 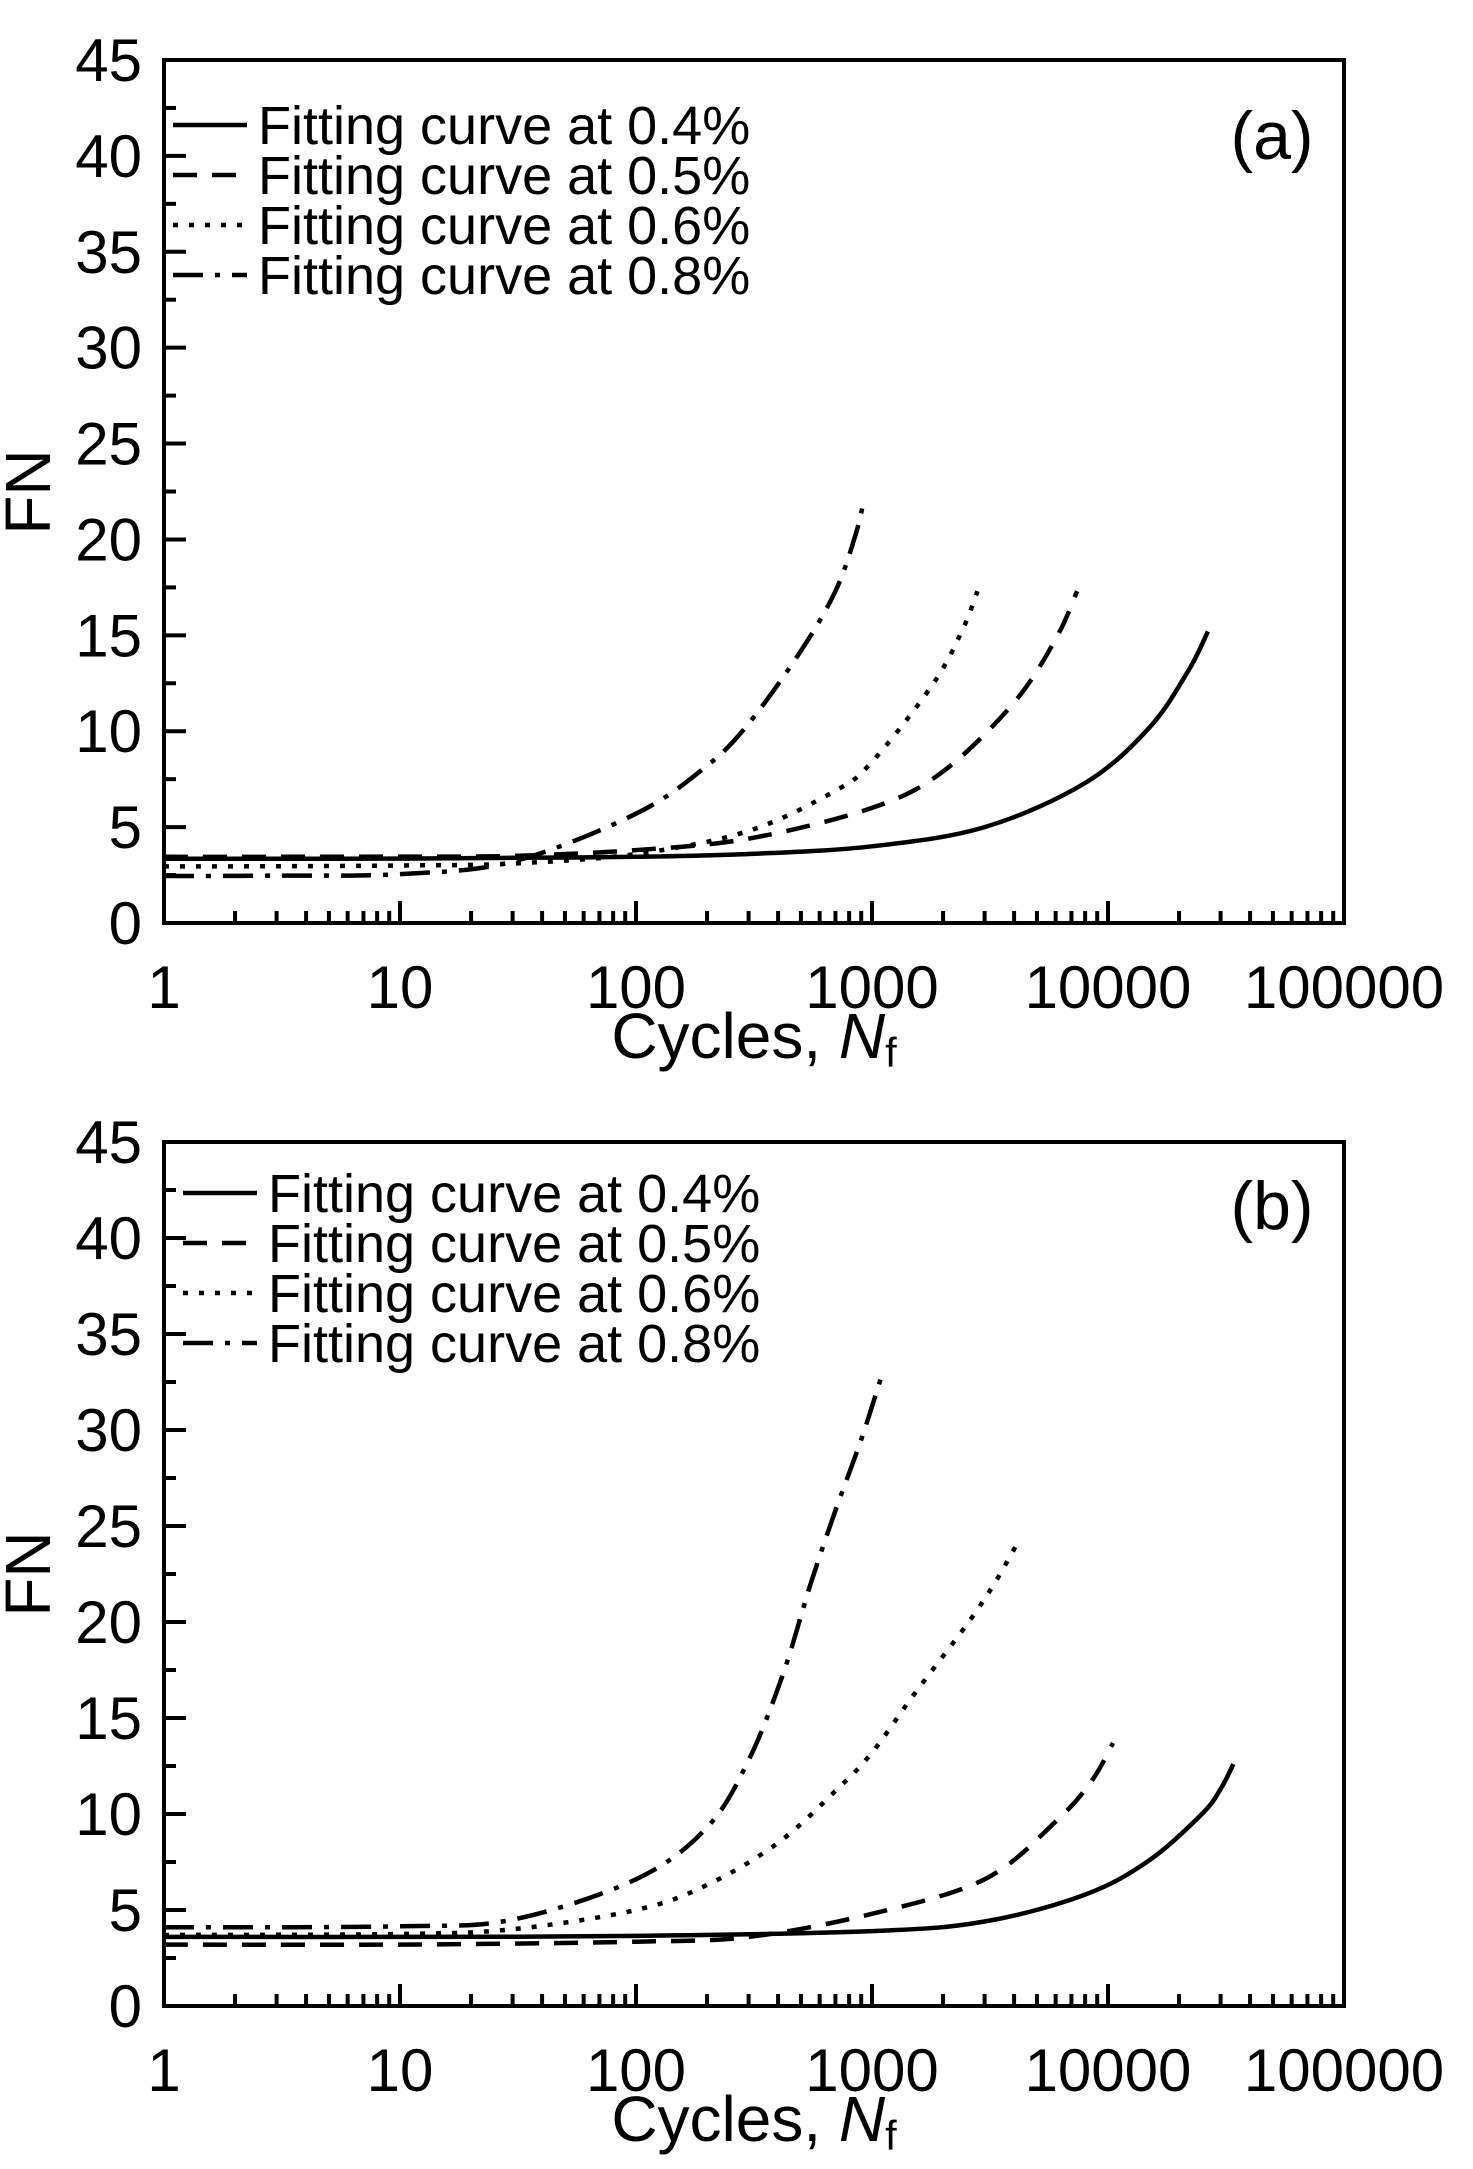 What do you see at coordinates (571, 729) in the screenshot?
I see `curve-dotted-a` at bounding box center [571, 729].